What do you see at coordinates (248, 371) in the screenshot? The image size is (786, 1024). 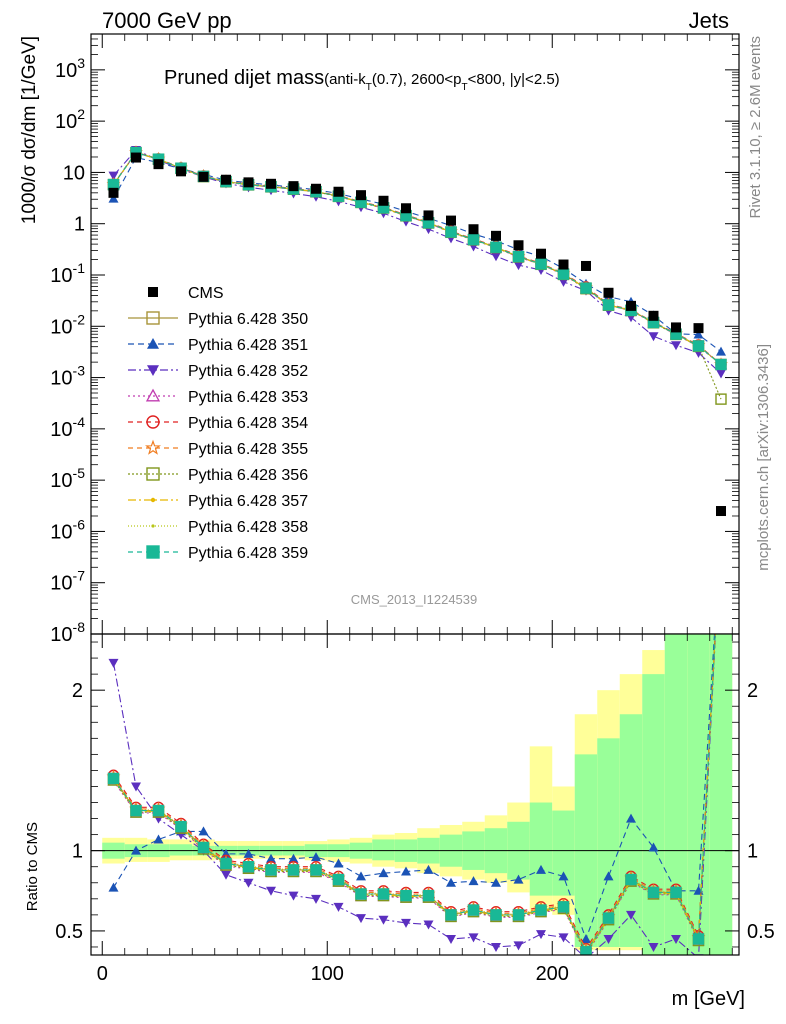 I see `legend-label: Pythia 6.428 352` at bounding box center [248, 371].